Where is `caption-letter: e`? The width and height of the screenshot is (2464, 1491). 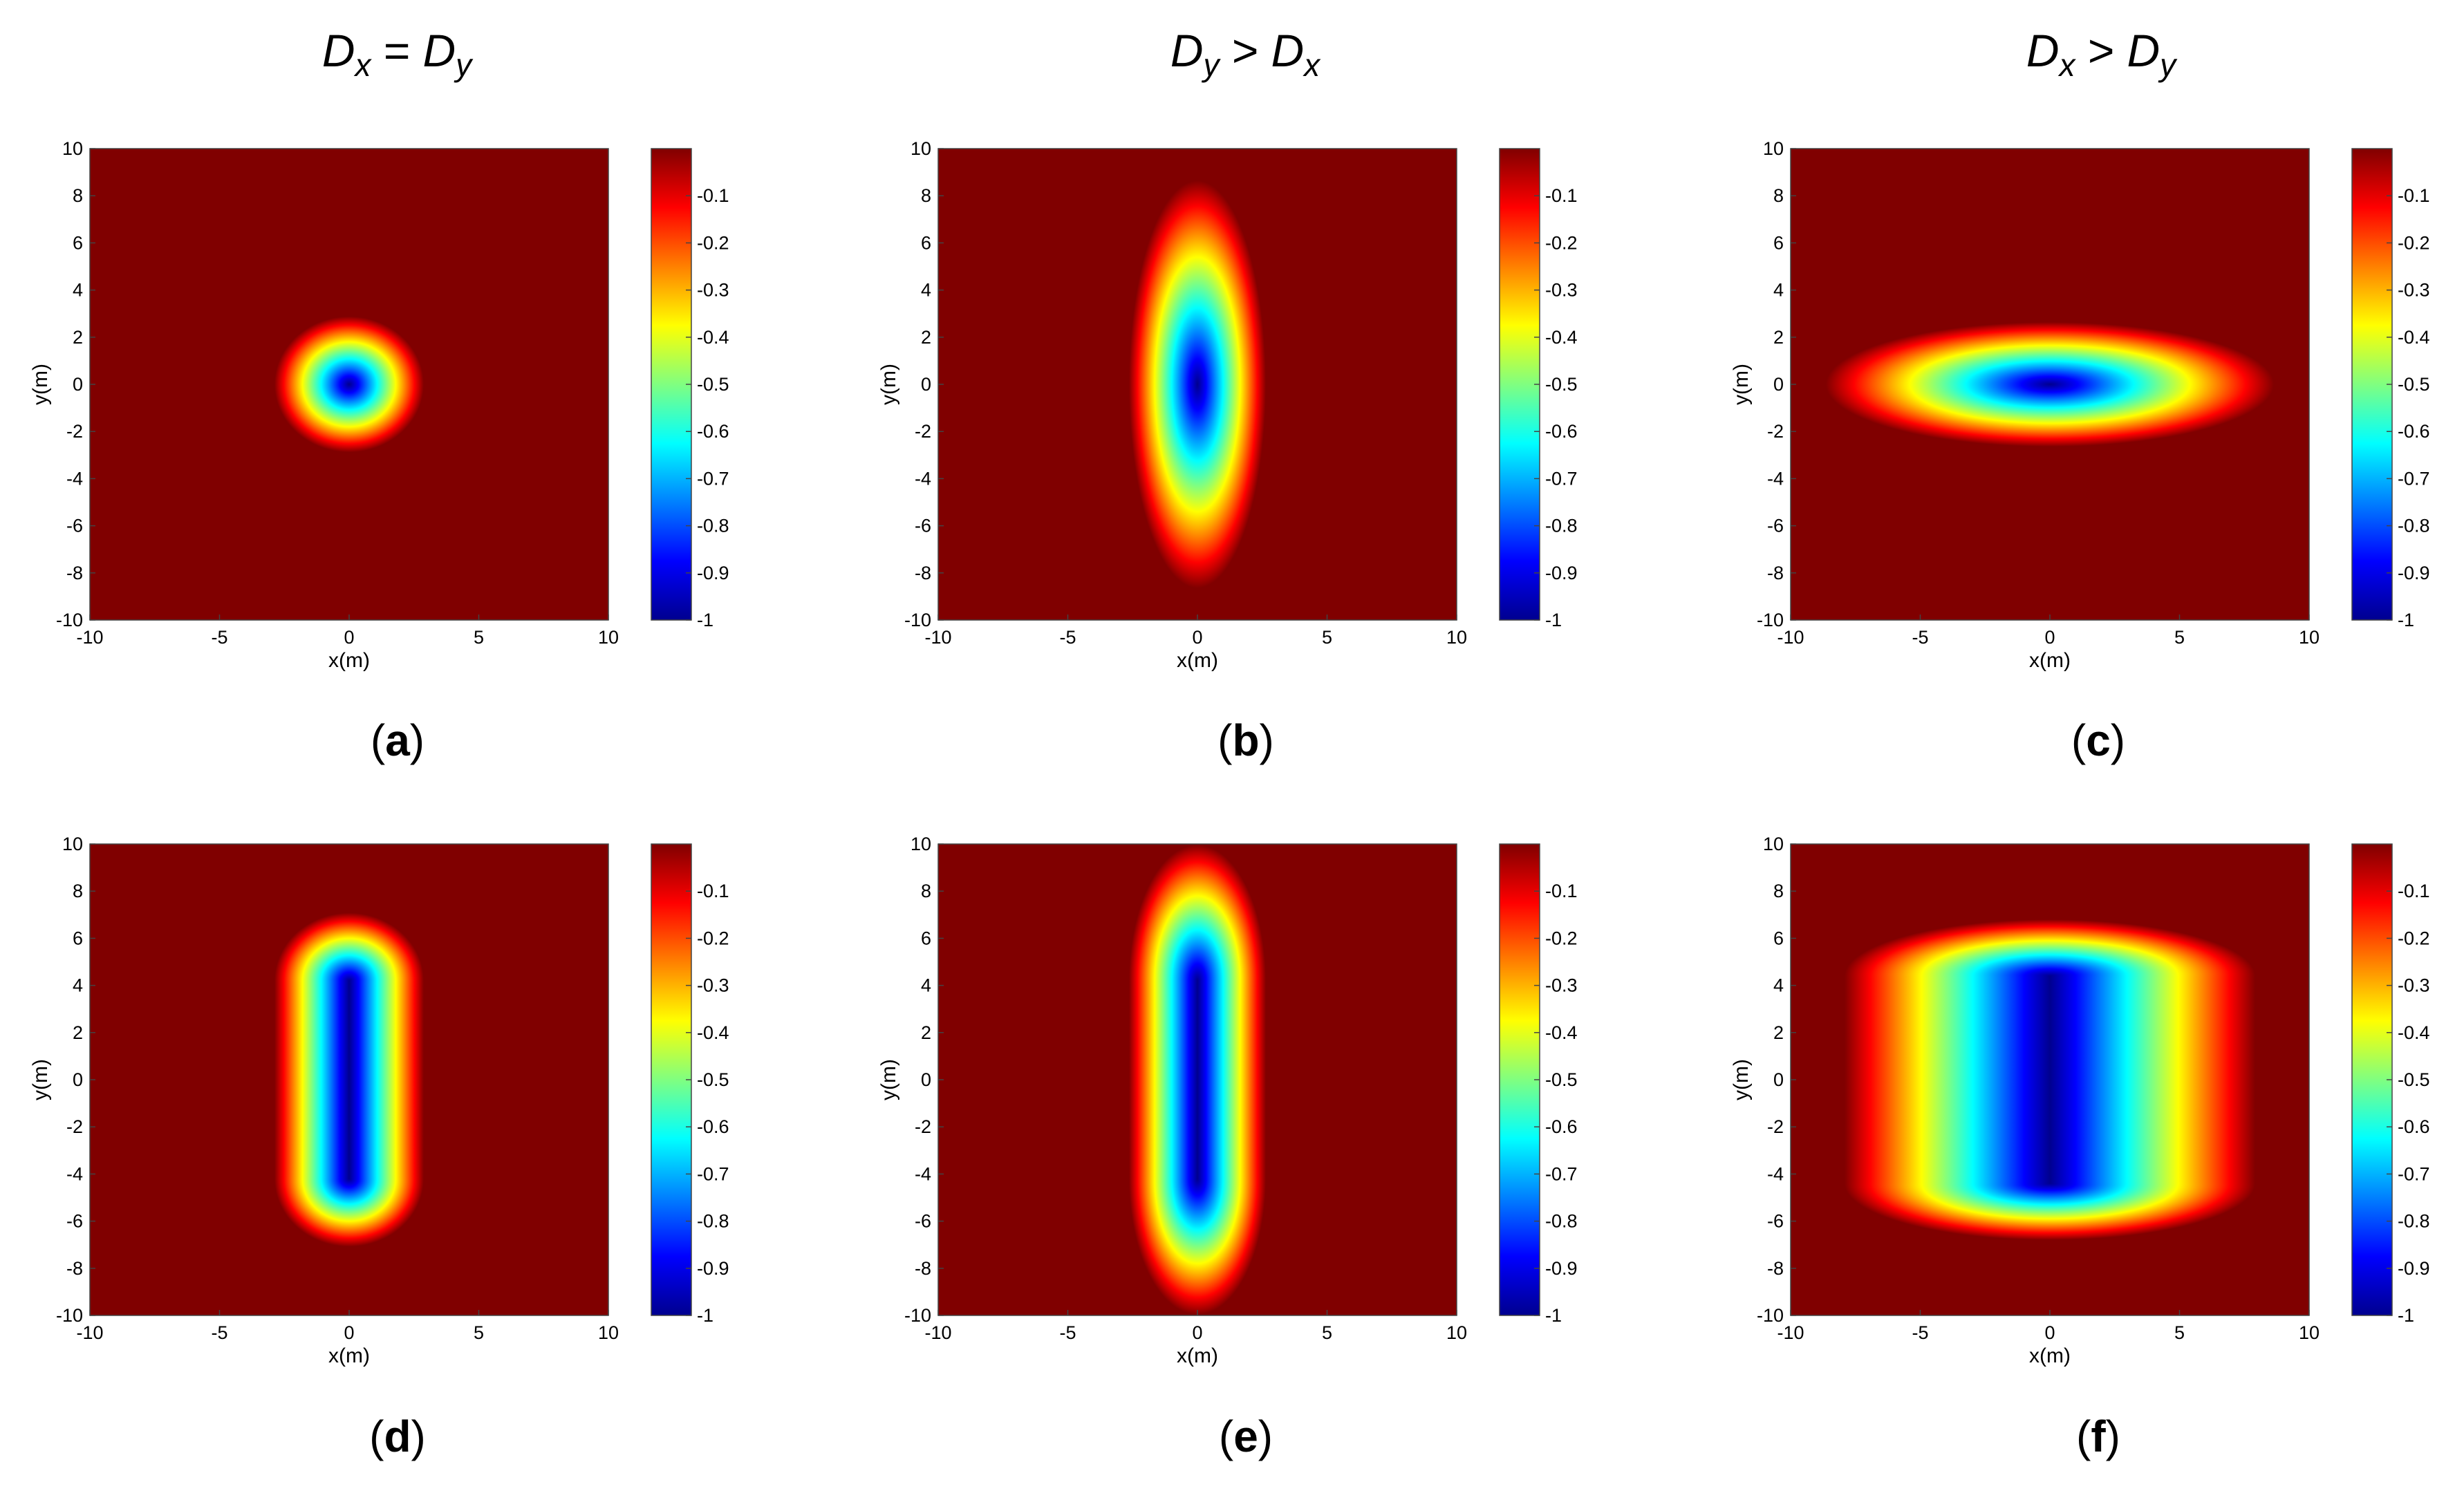 caption-letter: e is located at coordinates (1245, 1436).